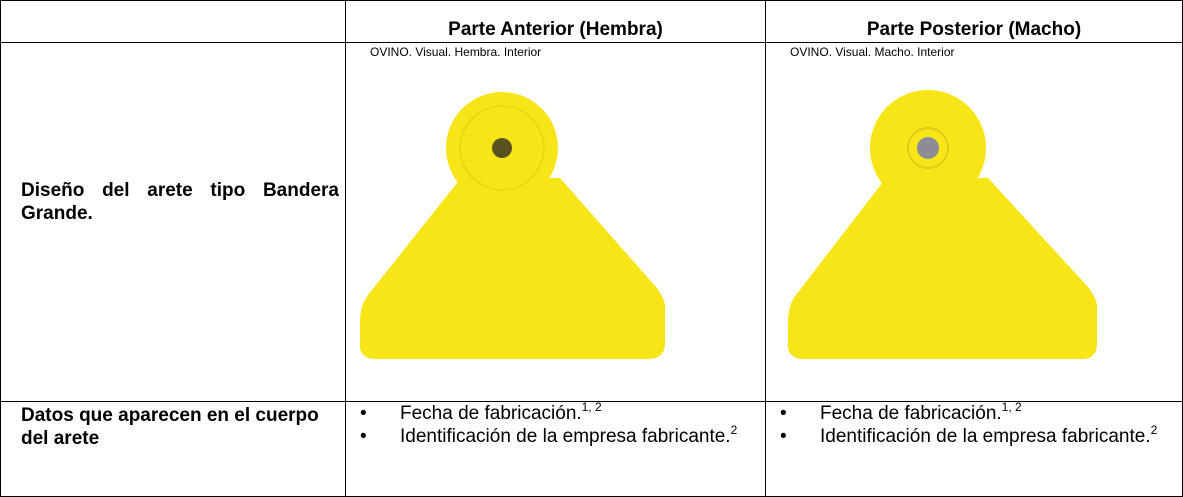 This screenshot has width=1183, height=497. Describe the element at coordinates (456, 52) in the screenshot. I see `image-caption: OVINO. Visual. Hembra. Interior` at that location.